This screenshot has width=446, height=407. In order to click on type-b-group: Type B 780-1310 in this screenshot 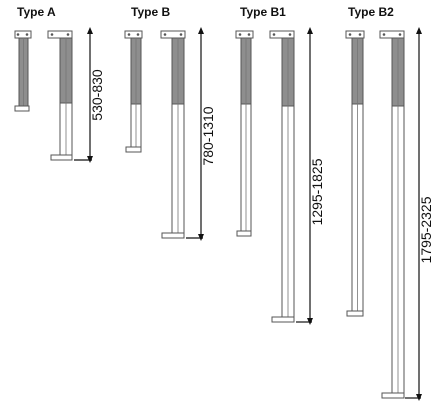, I will do `click(170, 123)`.